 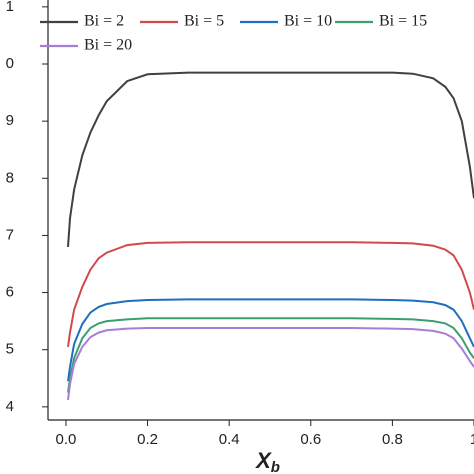 I want to click on y-tick-label: 8, so click(x=10, y=177).